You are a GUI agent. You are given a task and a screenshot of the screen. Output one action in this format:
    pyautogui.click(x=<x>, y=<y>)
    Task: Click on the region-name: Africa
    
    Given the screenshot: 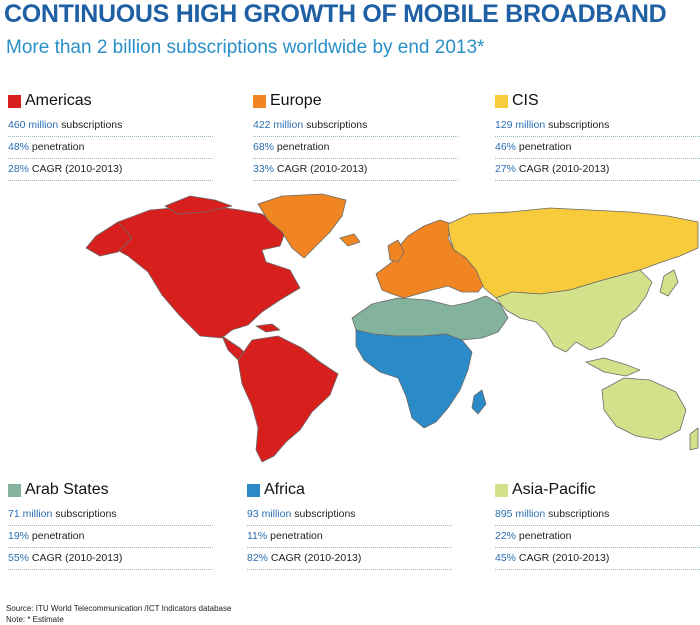 What is the action you would take?
    pyautogui.click(x=284, y=489)
    